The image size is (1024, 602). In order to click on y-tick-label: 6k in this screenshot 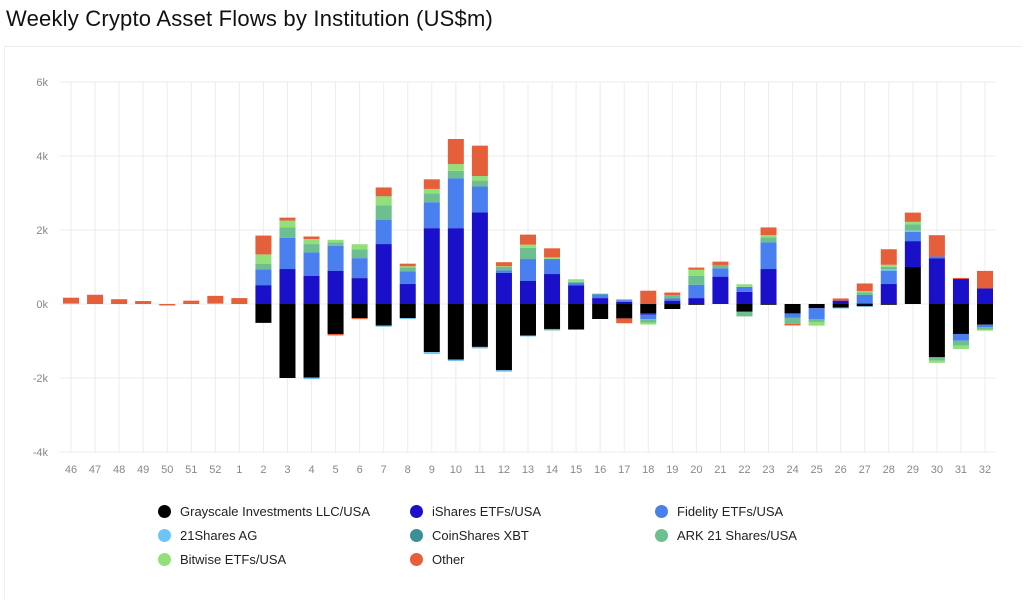, I will do `click(42, 83)`.